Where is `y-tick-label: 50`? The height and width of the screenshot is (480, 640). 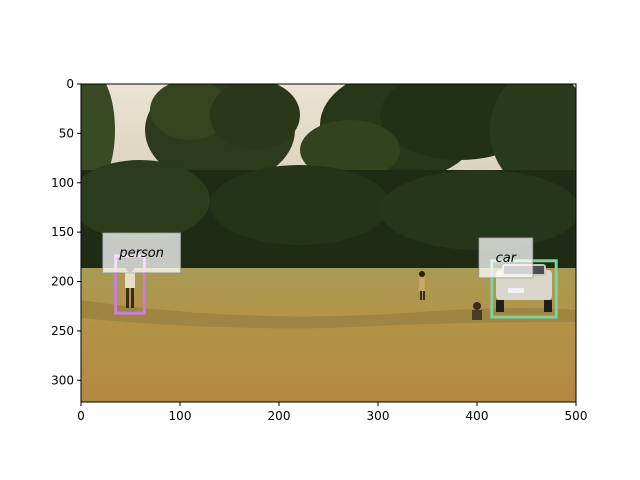
y-tick-label: 50 is located at coordinates (66, 133).